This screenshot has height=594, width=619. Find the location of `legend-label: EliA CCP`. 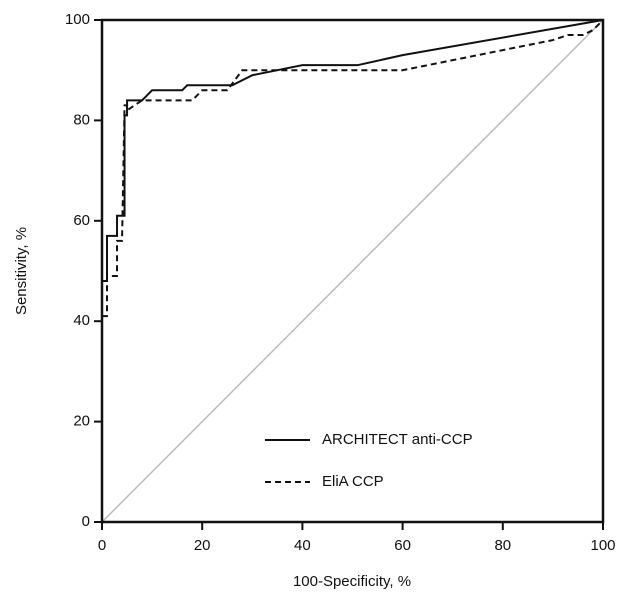

legend-label: EliA CCP is located at coordinates (353, 481).